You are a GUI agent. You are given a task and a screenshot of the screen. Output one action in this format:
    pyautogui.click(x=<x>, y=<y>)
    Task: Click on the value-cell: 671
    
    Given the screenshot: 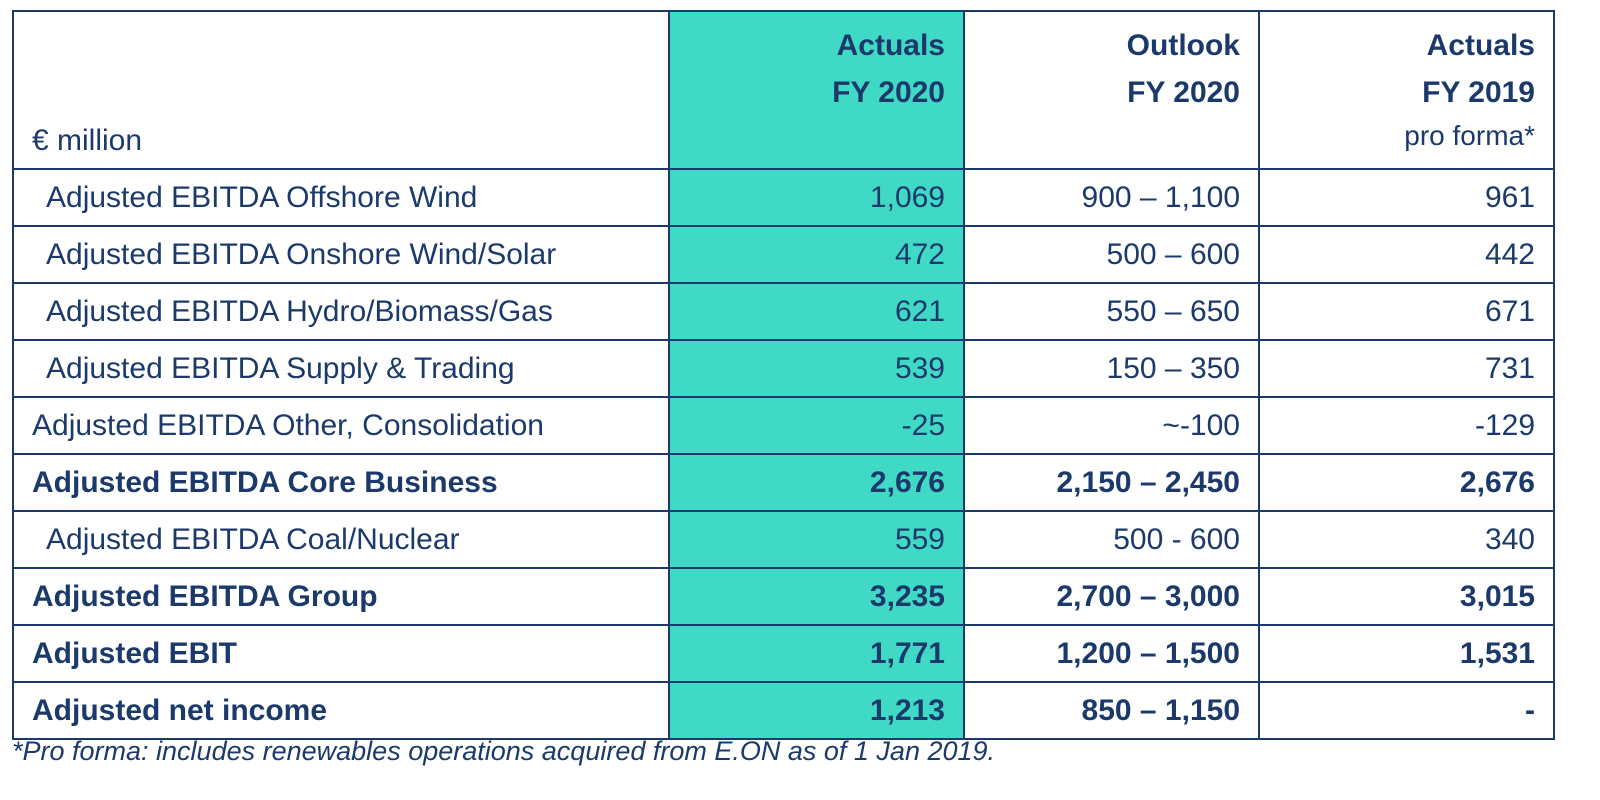 What is the action you would take?
    pyautogui.click(x=1406, y=311)
    